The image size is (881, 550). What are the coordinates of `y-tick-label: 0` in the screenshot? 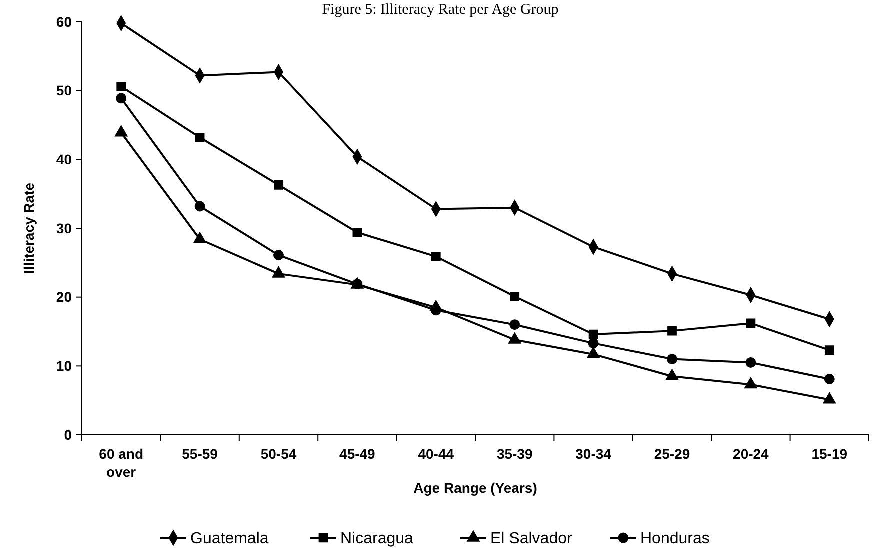 It's located at (68, 434).